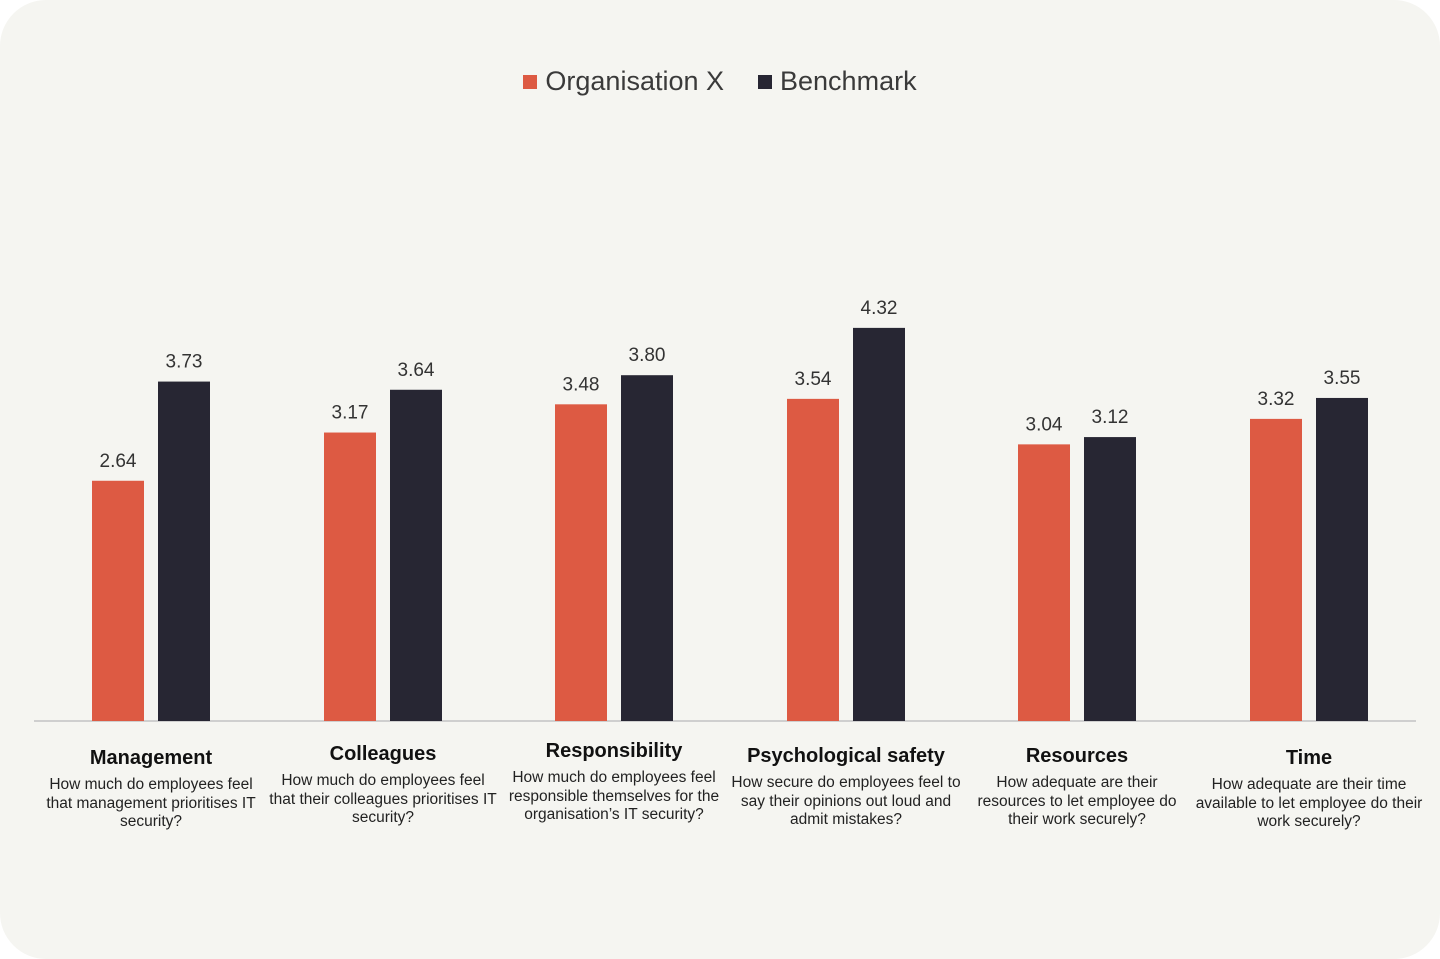  What do you see at coordinates (1077, 756) in the screenshot?
I see `category-title: Resources` at bounding box center [1077, 756].